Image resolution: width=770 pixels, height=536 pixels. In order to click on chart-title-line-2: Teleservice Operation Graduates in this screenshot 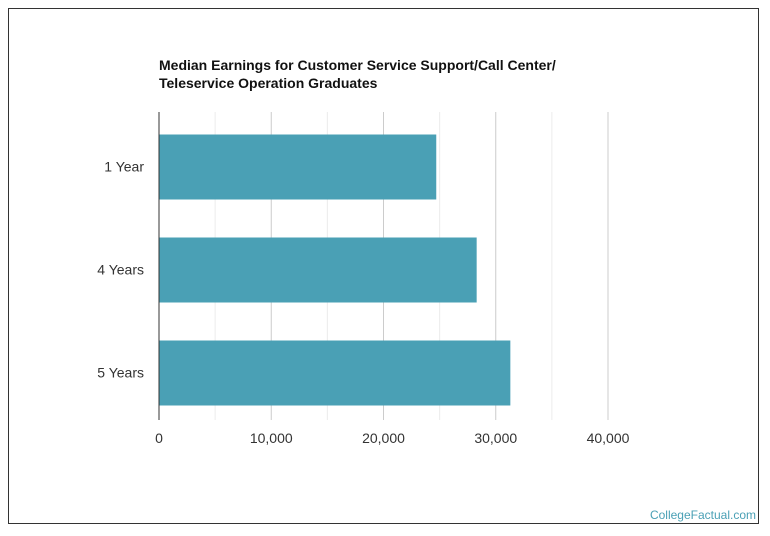, I will do `click(268, 83)`.